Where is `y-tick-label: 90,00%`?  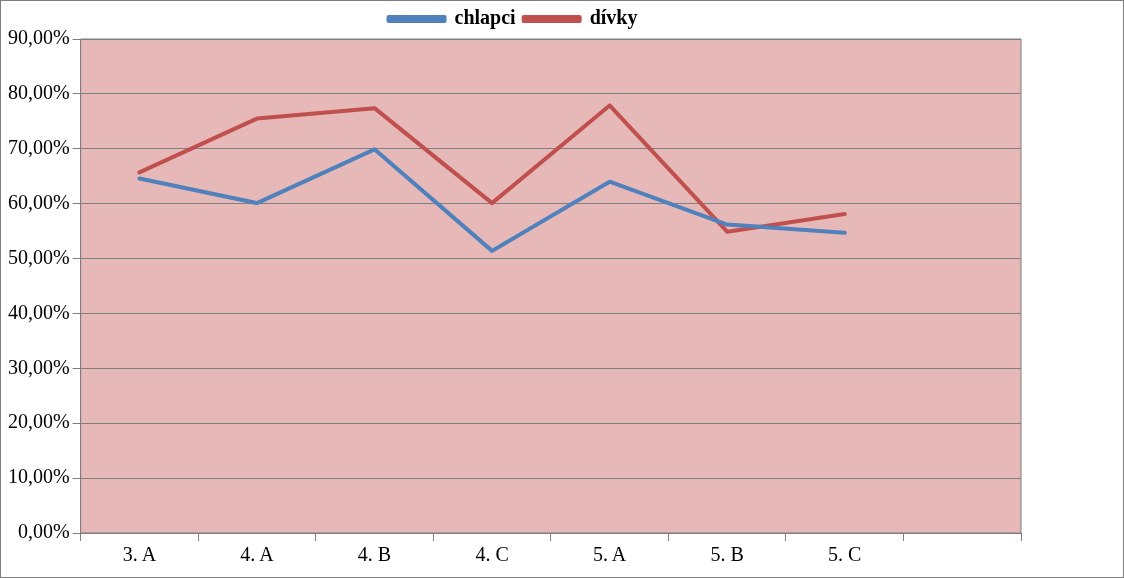
y-tick-label: 90,00% is located at coordinates (38, 37).